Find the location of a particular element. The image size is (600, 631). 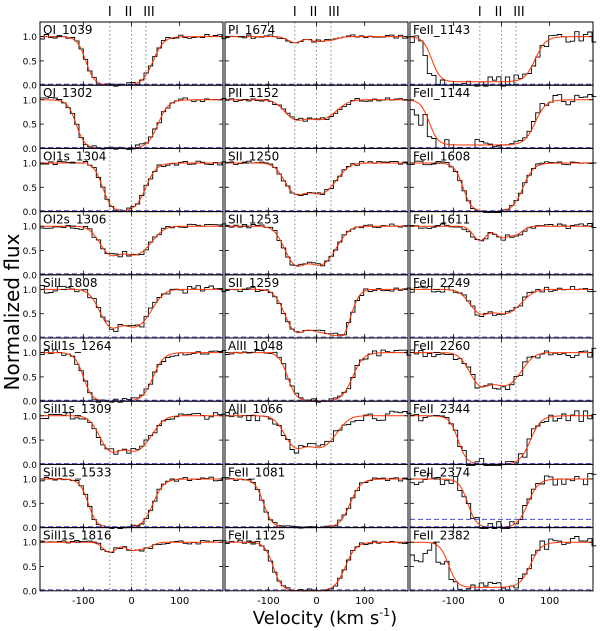

panel-sii-1259: SII_1259 is located at coordinates (318, 306).